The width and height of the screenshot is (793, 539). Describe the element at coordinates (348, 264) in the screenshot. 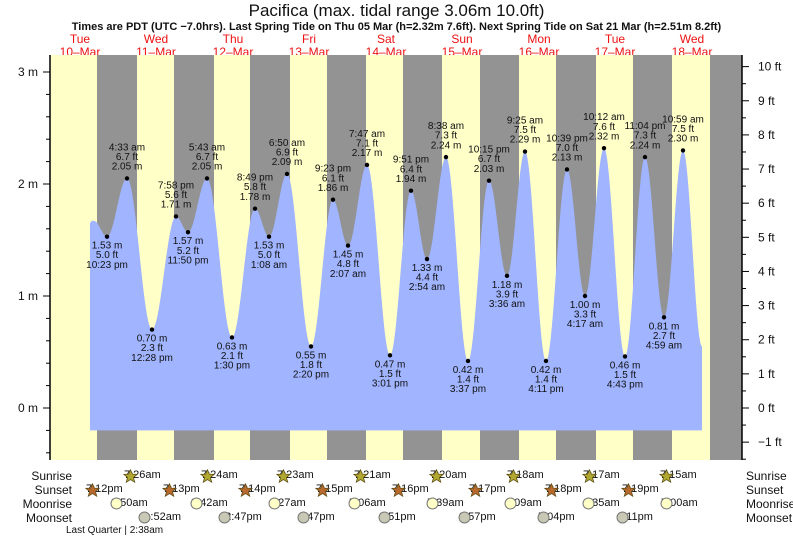

I see `tide-label: 4.8 ft` at that location.